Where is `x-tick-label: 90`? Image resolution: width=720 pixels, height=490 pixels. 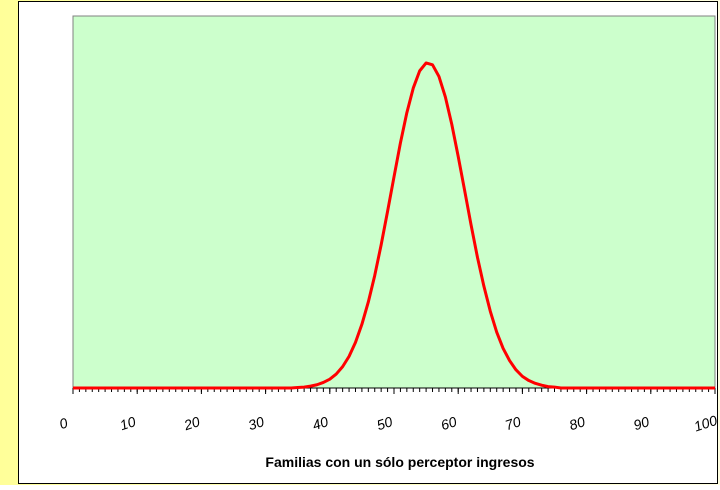 x-tick-label: 90 is located at coordinates (641, 423).